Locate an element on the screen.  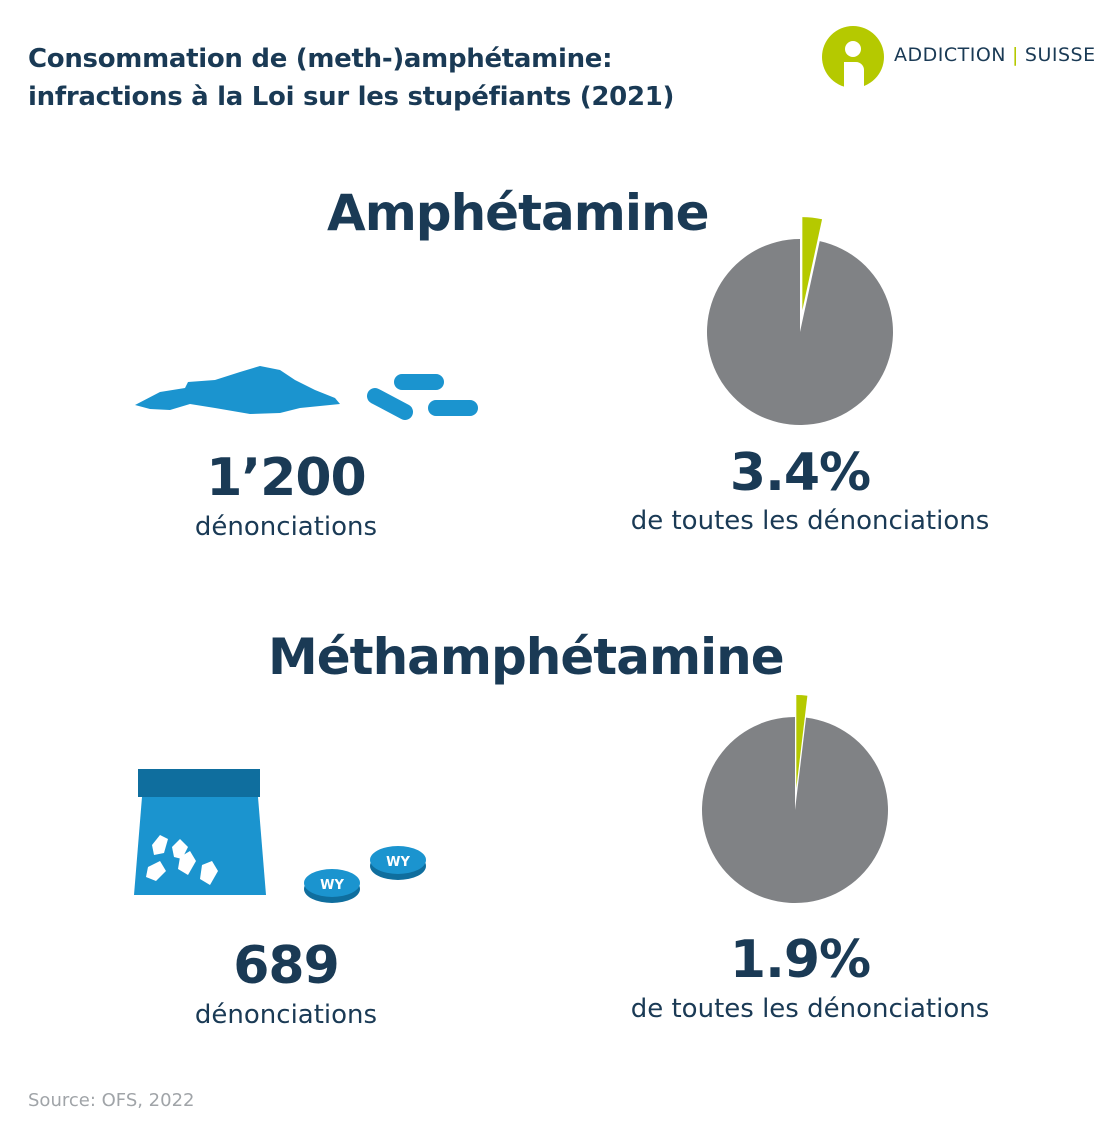
pill-1-mark: WY is located at coordinates (332, 885).